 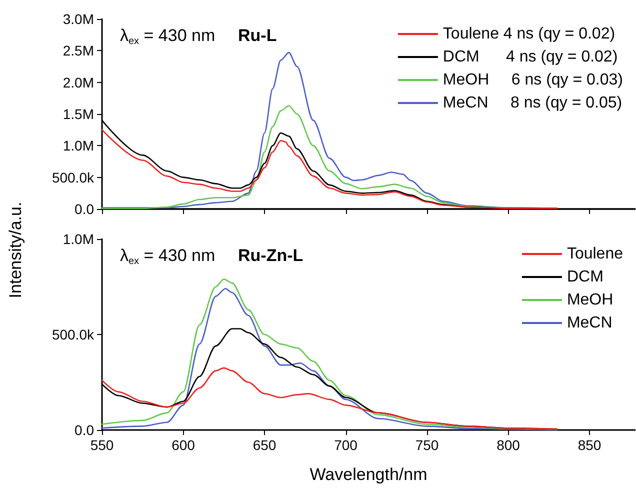 I want to click on x-tick-label: 850, so click(x=590, y=445).